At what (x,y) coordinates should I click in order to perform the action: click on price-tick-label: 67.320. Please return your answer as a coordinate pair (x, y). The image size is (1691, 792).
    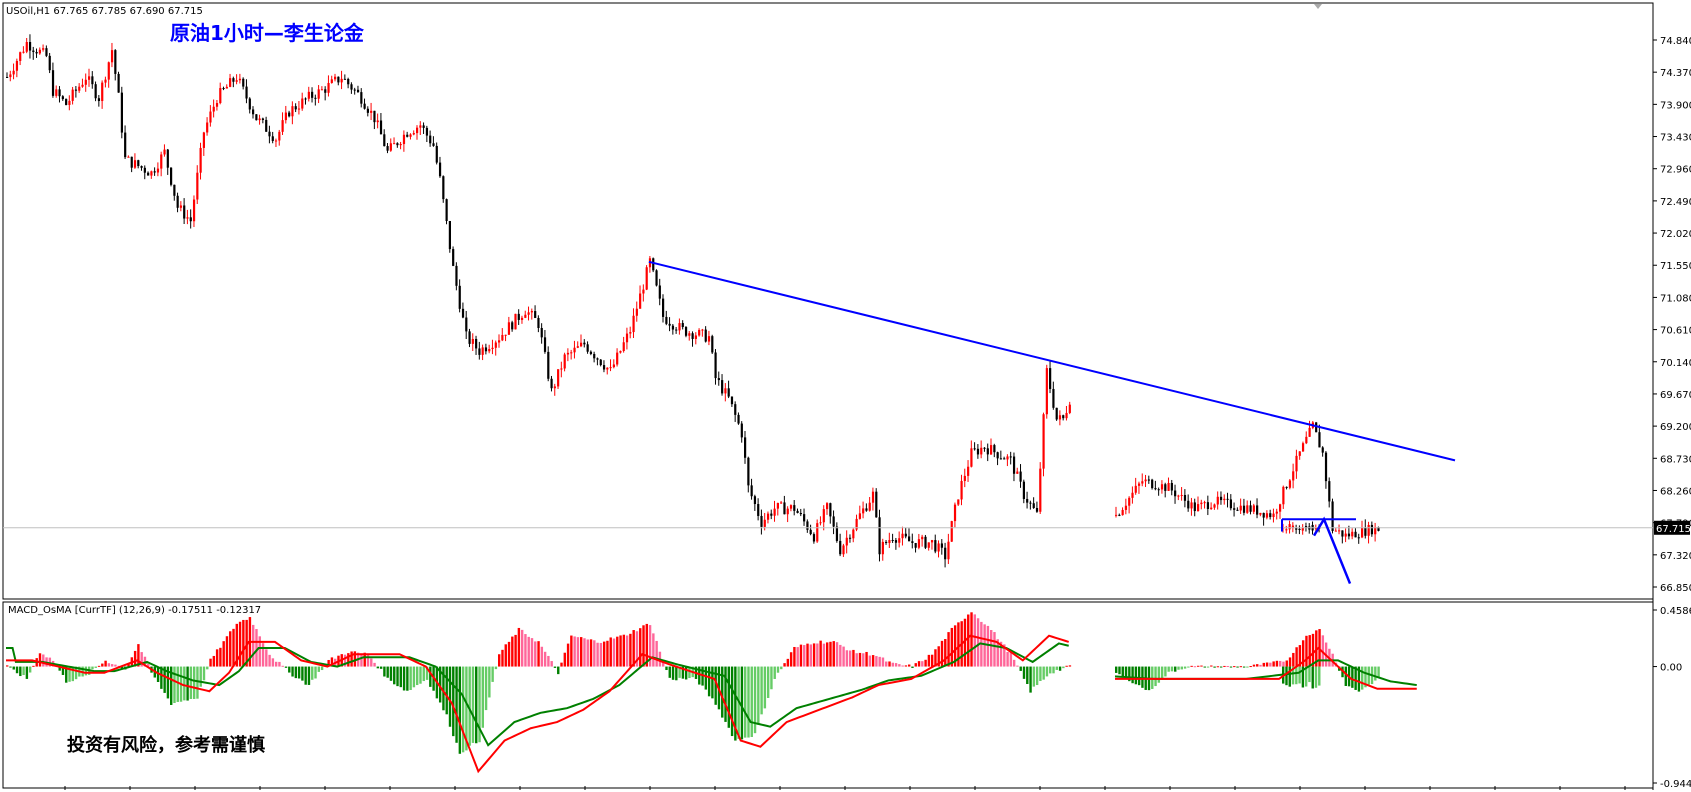
    Looking at the image, I should click on (1675, 556).